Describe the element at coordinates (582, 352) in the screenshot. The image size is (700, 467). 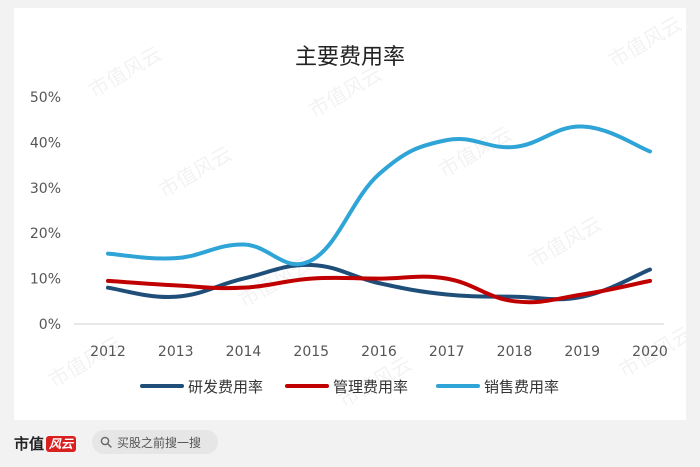
I see `x-tick-label: 2019` at that location.